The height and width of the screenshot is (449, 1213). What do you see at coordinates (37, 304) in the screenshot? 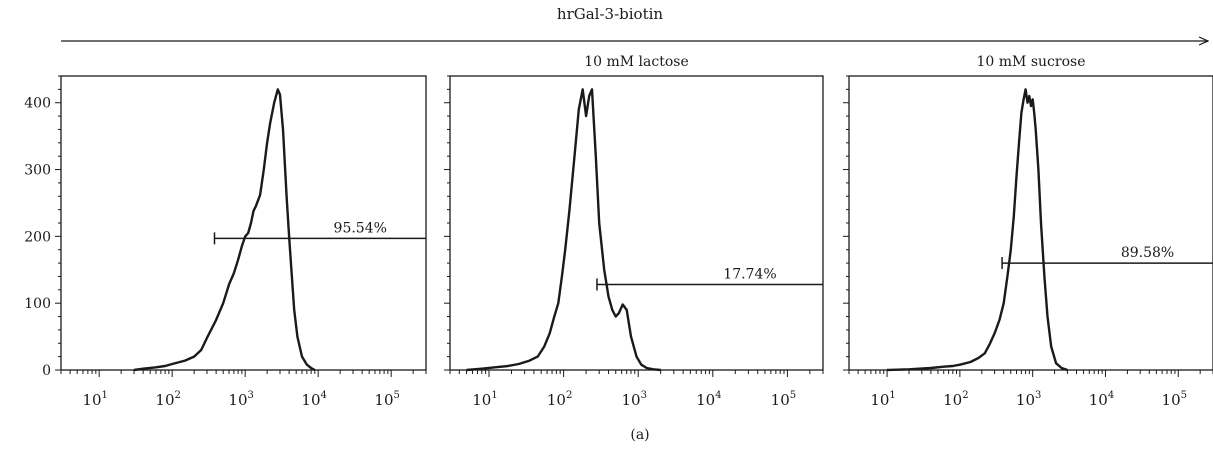
I see `y-tick-label: 100` at bounding box center [37, 304].